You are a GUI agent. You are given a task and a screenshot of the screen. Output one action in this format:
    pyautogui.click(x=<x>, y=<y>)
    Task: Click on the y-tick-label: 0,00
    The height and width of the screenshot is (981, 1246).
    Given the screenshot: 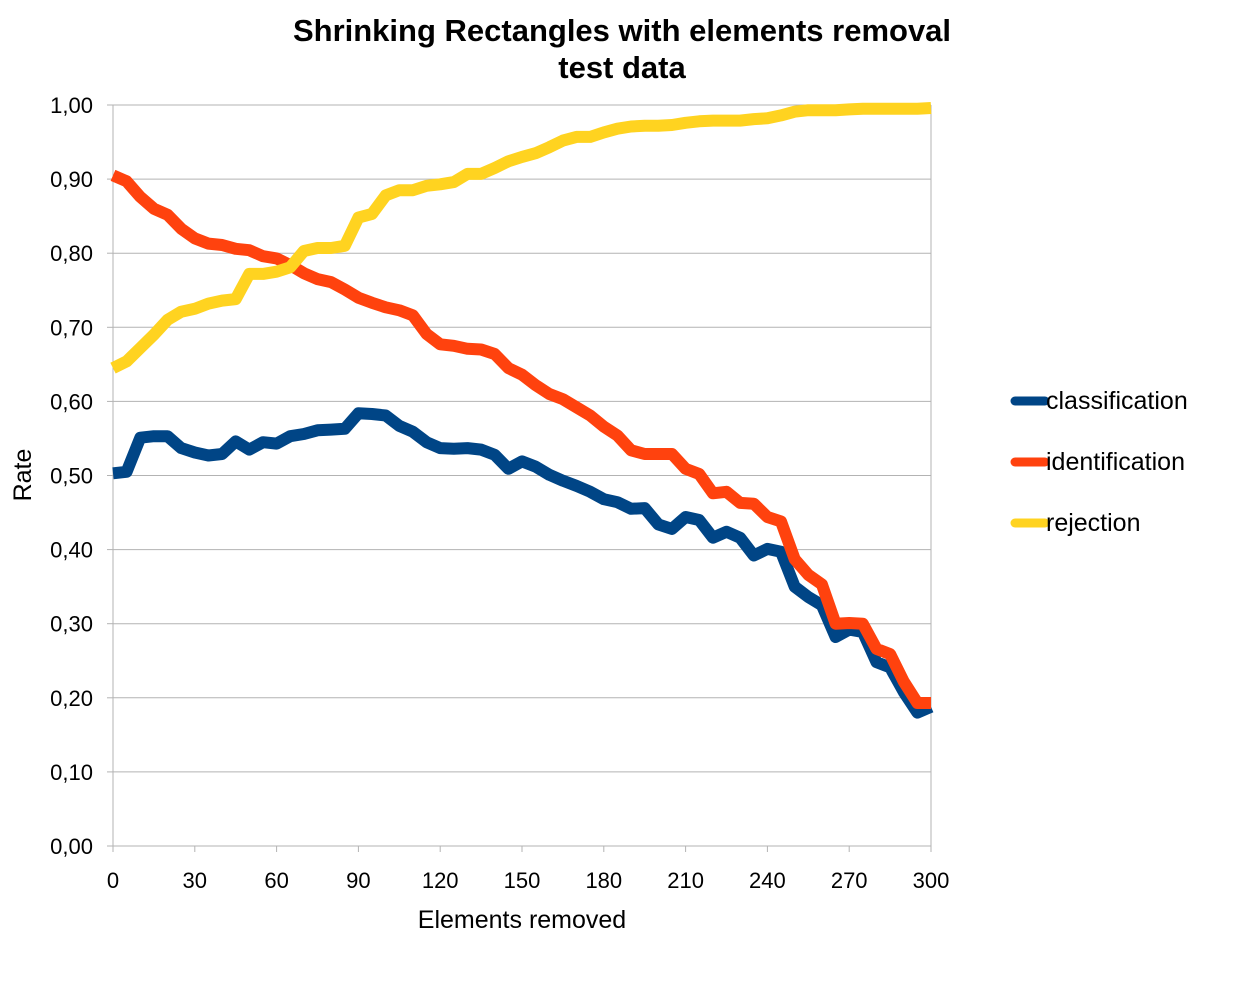 What is the action you would take?
    pyautogui.click(x=71, y=846)
    